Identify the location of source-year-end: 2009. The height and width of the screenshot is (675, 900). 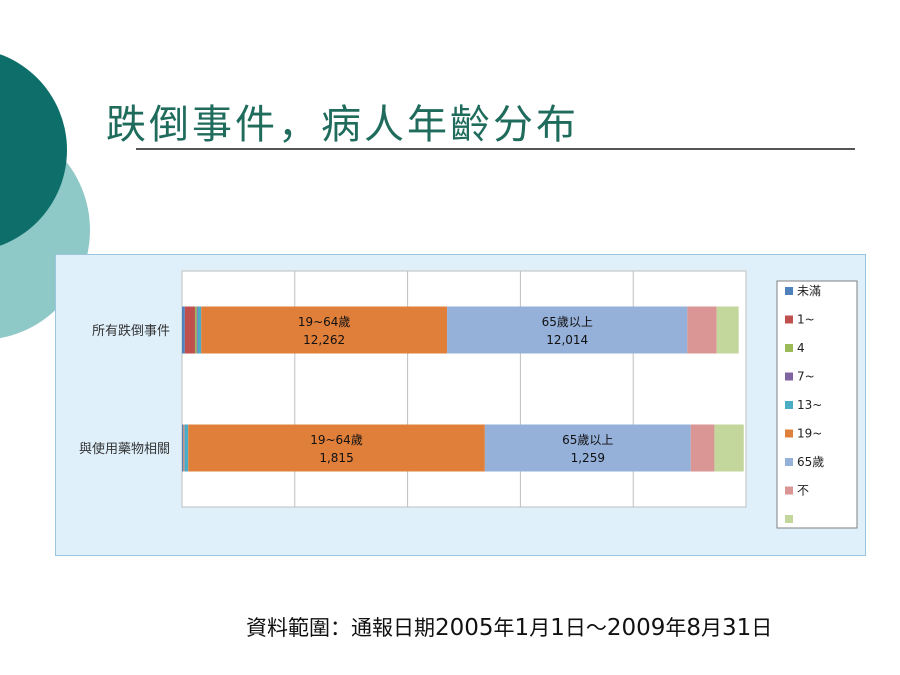
(636, 628).